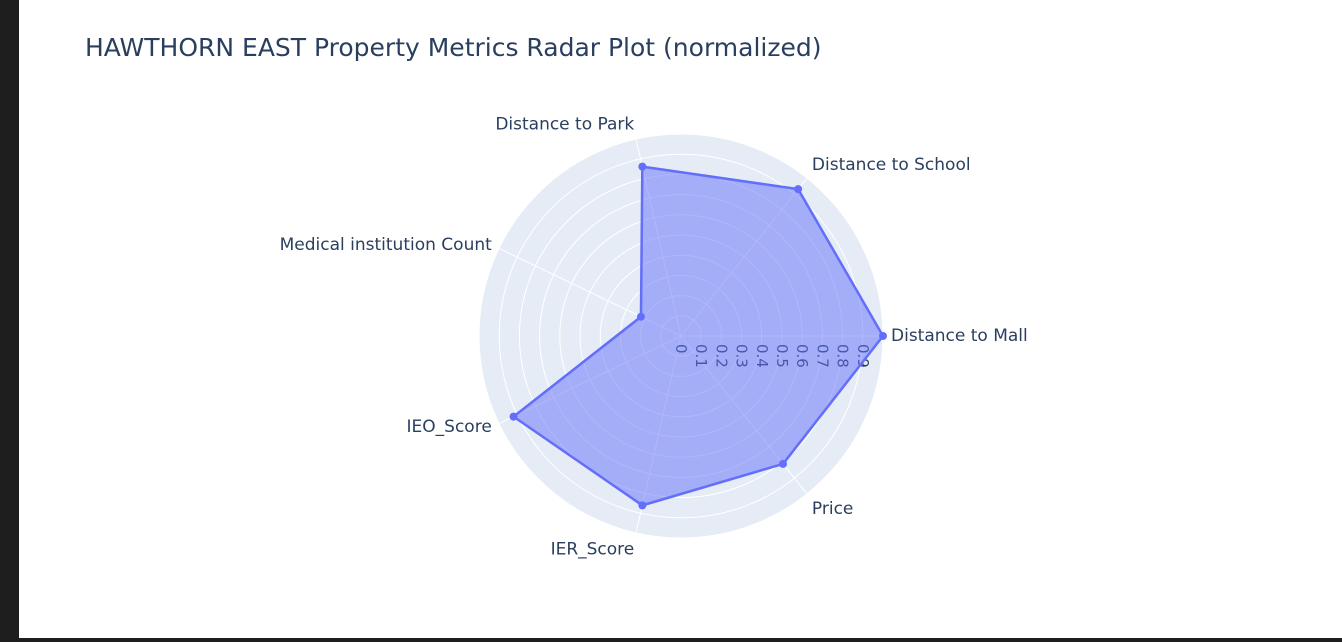  I want to click on angular-axis-label: Distance to Park, so click(564, 124).